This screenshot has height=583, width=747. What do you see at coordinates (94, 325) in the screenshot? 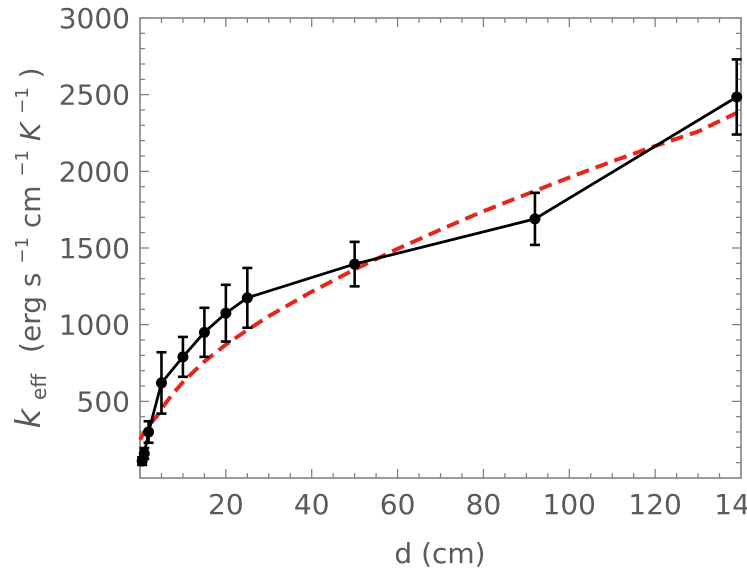
I see `y-tick-label: 1000` at bounding box center [94, 325].